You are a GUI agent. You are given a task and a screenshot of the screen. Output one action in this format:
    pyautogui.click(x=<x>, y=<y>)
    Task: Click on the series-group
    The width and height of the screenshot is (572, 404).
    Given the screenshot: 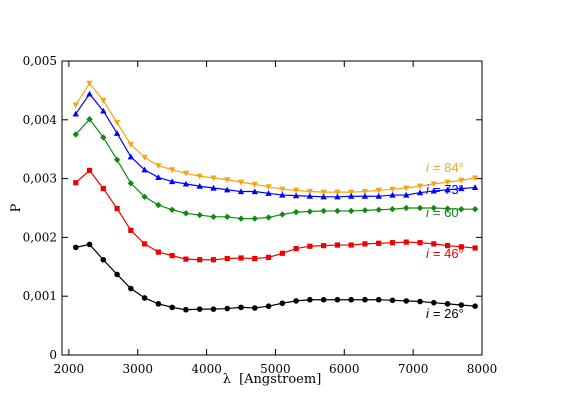 What is the action you would take?
    pyautogui.click(x=275, y=277)
    